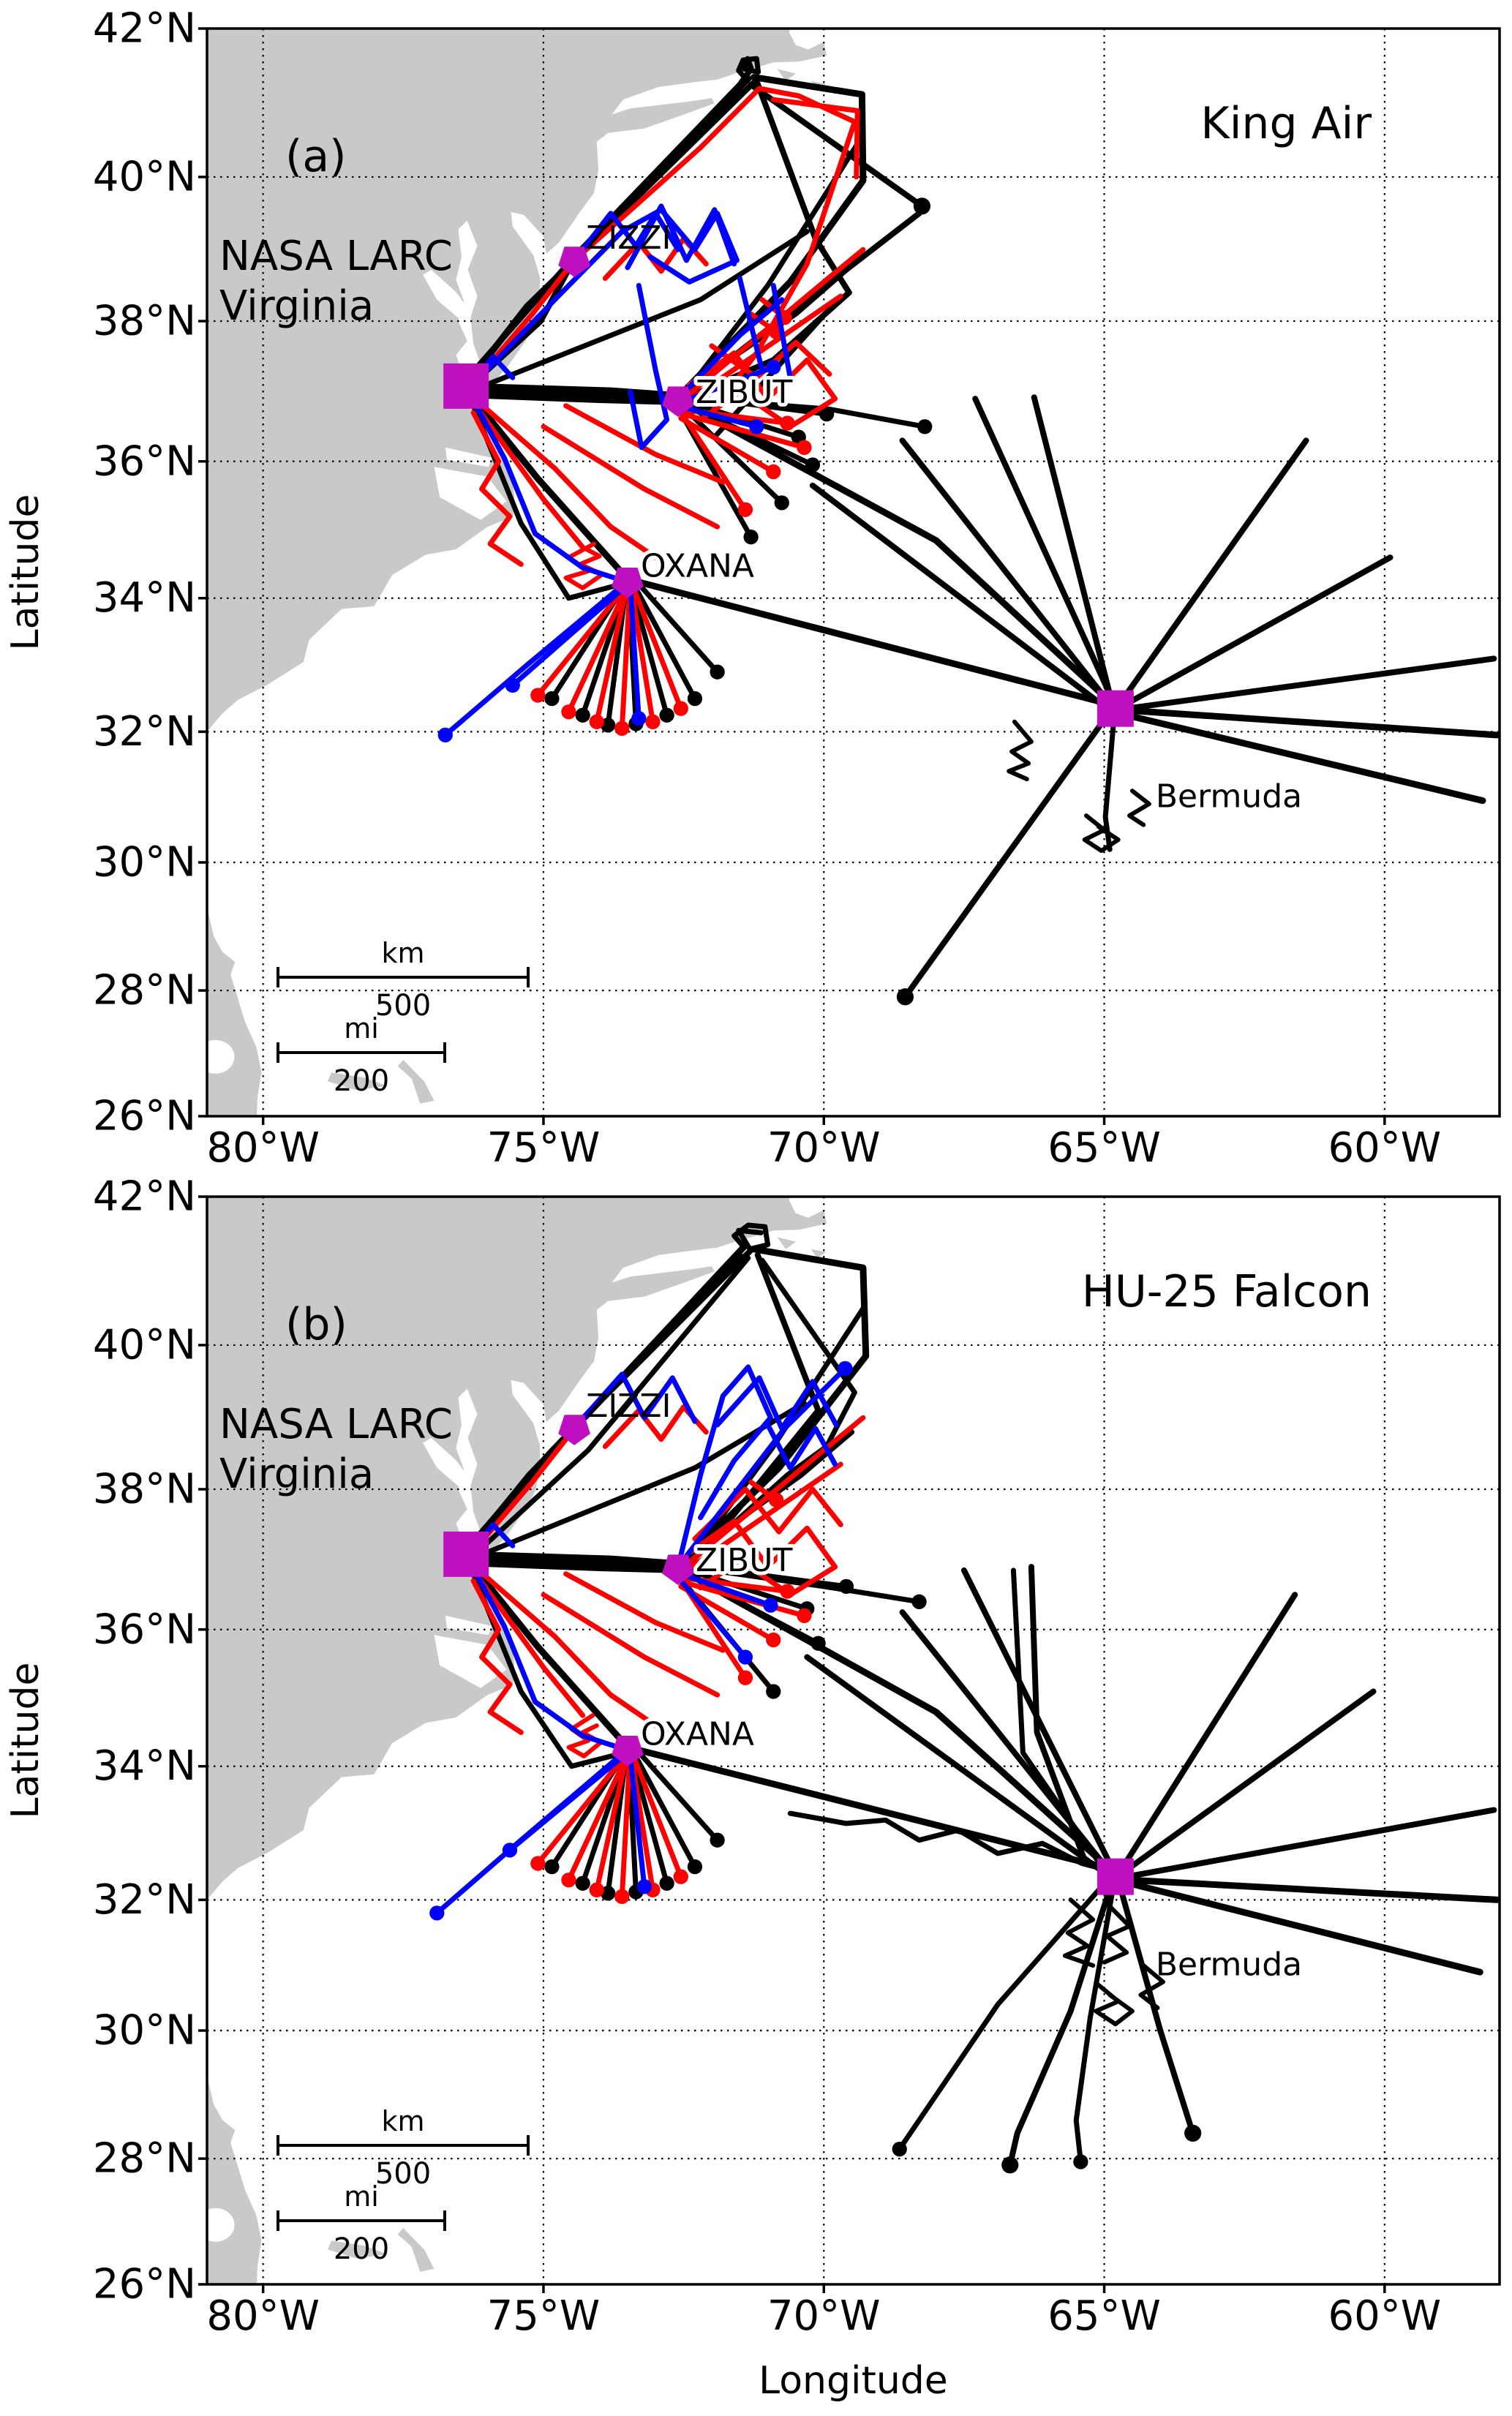 The image size is (1512, 2416). I want to click on latitude-axis-label: Latitude, so click(26, 572).